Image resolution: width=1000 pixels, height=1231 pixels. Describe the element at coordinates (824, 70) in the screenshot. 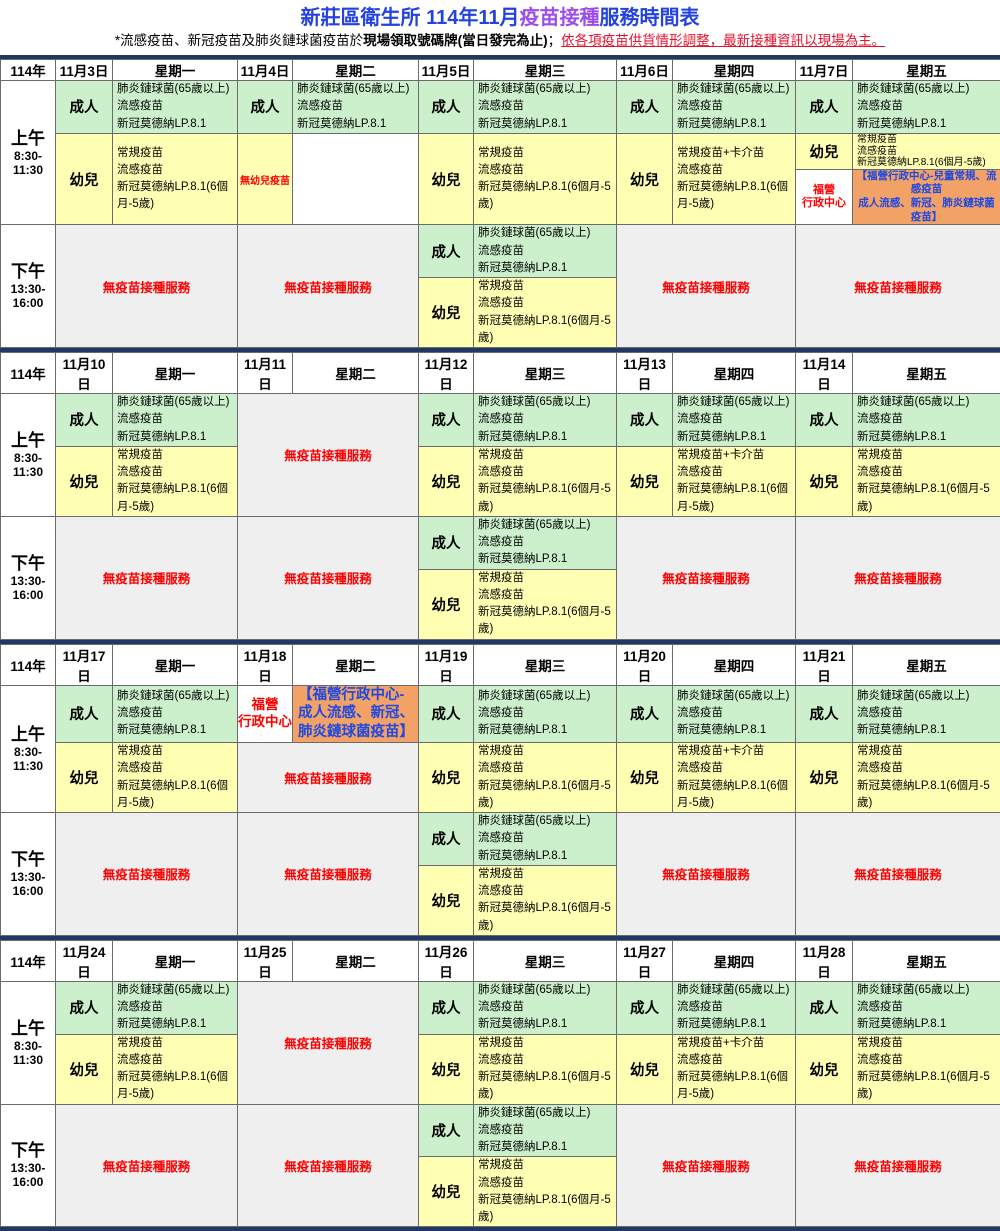

I see `date-cell: 11月7日` at that location.